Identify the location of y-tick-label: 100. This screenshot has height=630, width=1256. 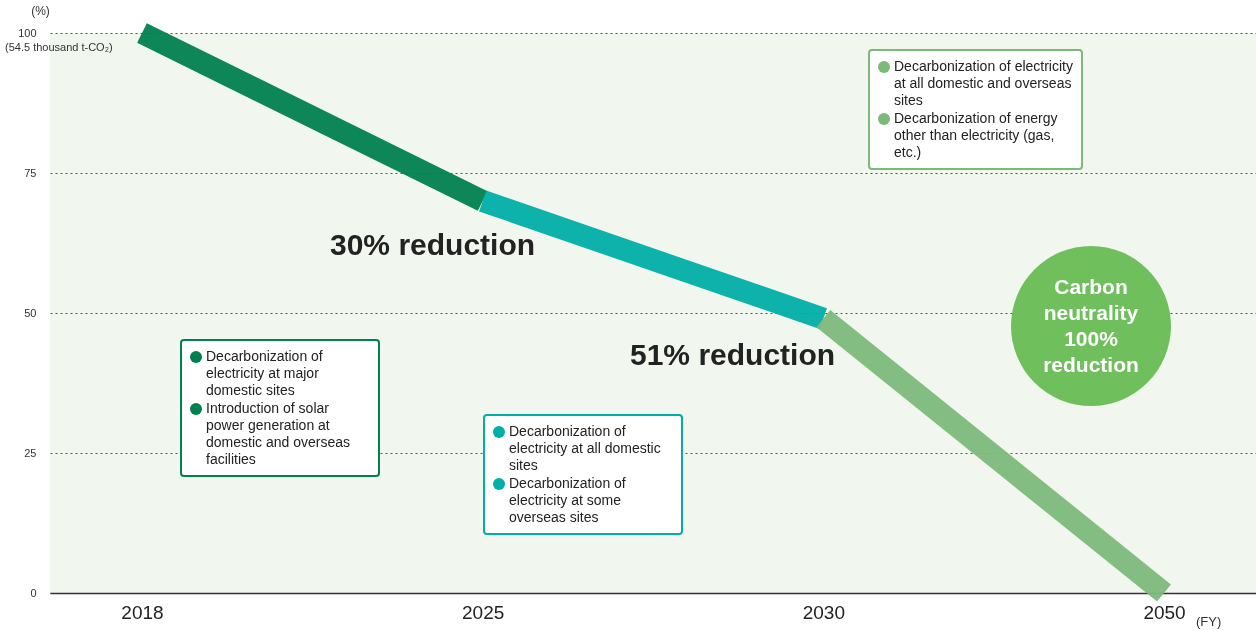
(27, 32).